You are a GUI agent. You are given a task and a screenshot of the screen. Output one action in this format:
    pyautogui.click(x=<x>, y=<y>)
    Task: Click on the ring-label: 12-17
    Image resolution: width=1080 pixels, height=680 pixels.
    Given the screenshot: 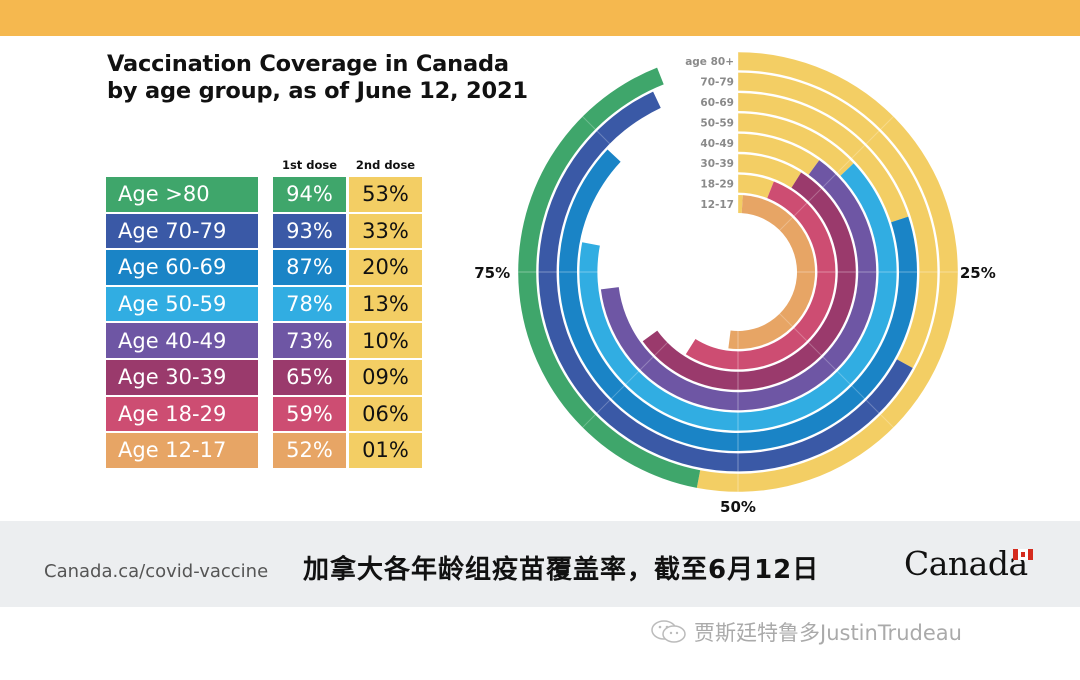 What is the action you would take?
    pyautogui.click(x=717, y=205)
    